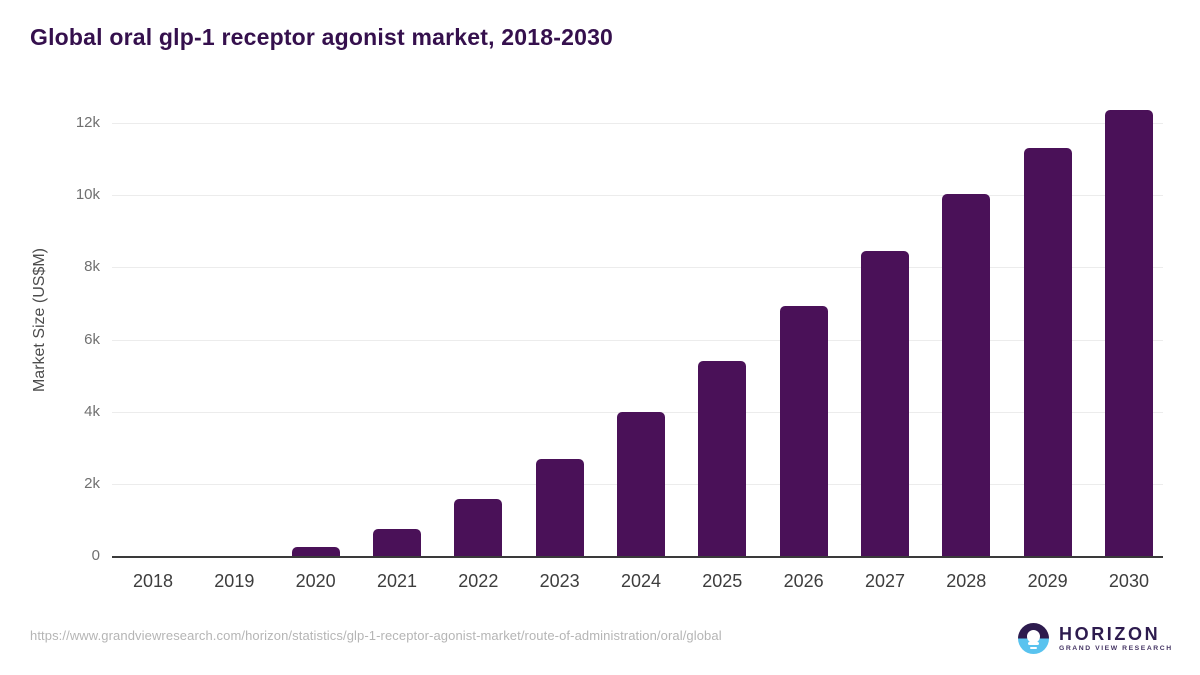  What do you see at coordinates (559, 581) in the screenshot?
I see `x-tick-label: 2023` at bounding box center [559, 581].